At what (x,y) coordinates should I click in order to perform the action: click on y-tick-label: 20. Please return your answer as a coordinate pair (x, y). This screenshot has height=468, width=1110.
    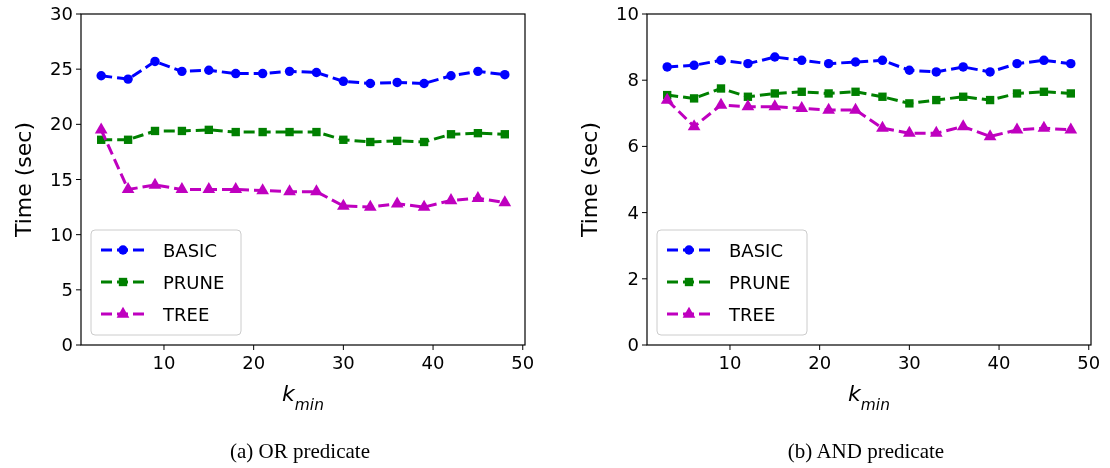
    Looking at the image, I should click on (61, 124).